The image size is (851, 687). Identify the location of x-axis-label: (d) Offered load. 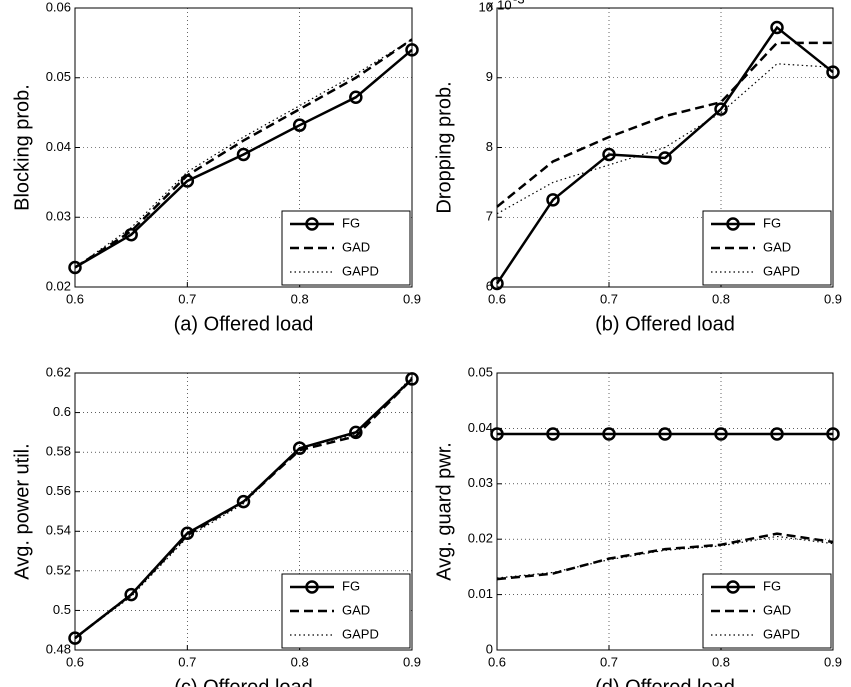
(665, 681).